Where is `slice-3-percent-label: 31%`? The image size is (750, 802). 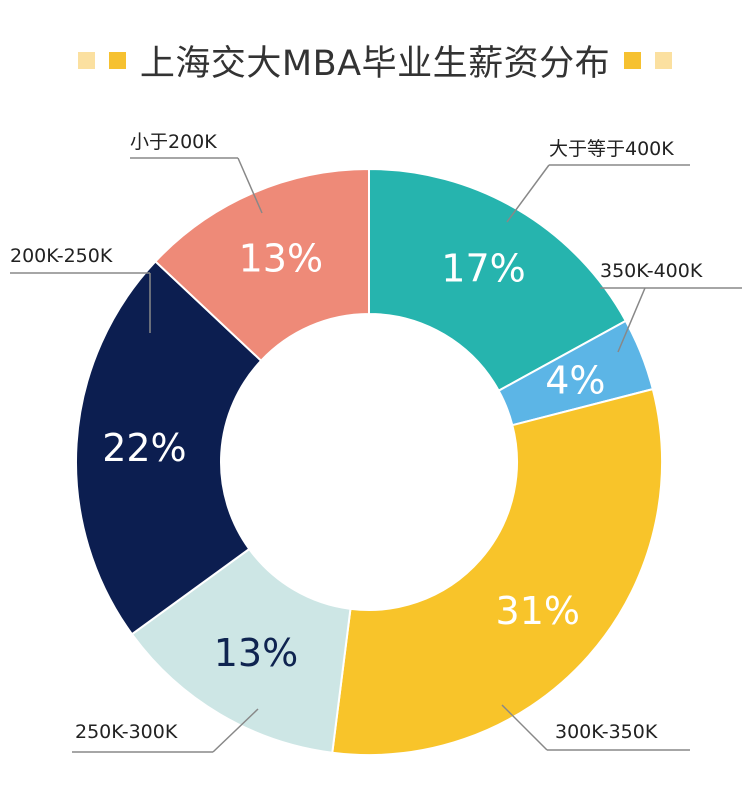
slice-3-percent-label: 31% is located at coordinates (538, 611).